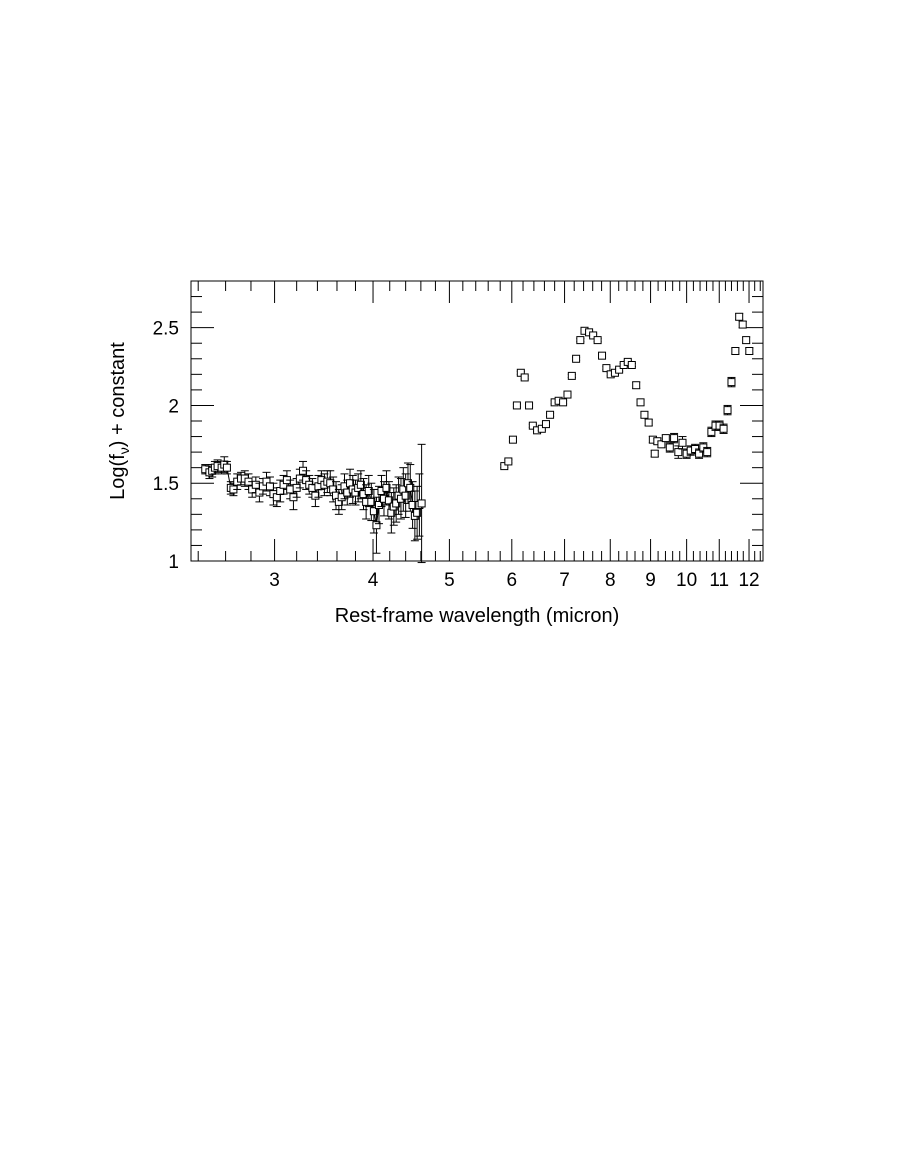 The image size is (899, 1163). What do you see at coordinates (748, 580) in the screenshot?
I see `x-tick-label: 12` at bounding box center [748, 580].